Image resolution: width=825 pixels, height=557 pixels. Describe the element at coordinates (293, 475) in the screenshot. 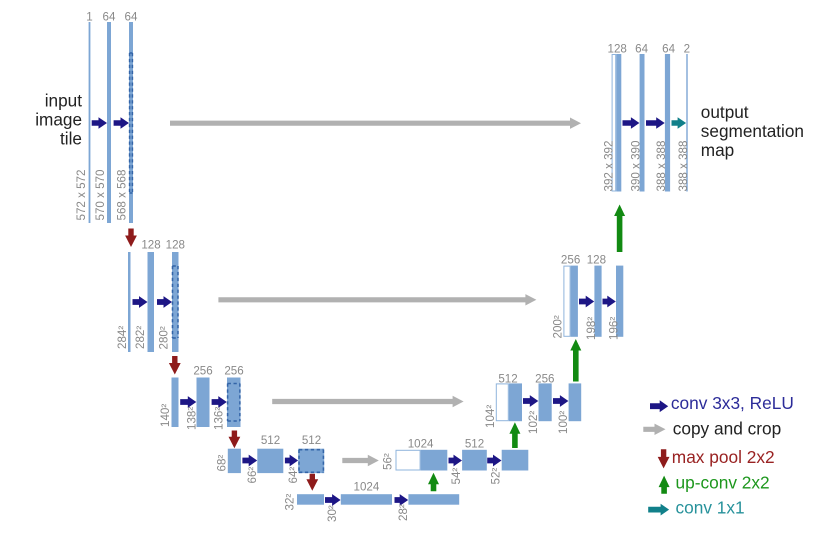

I see `svg-text: 64²` at that location.